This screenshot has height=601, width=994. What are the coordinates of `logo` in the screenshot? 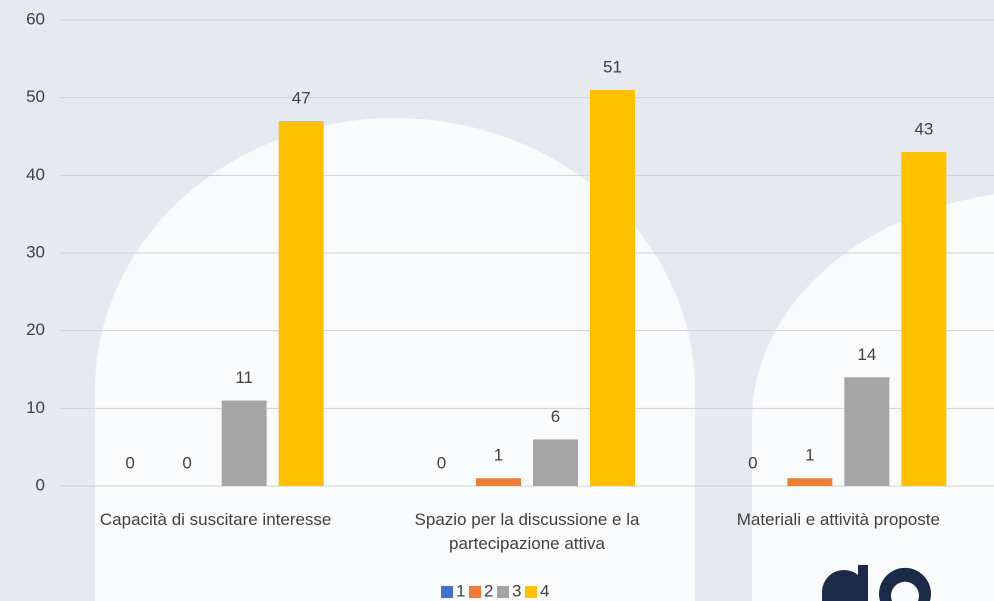 It's located at (876, 583).